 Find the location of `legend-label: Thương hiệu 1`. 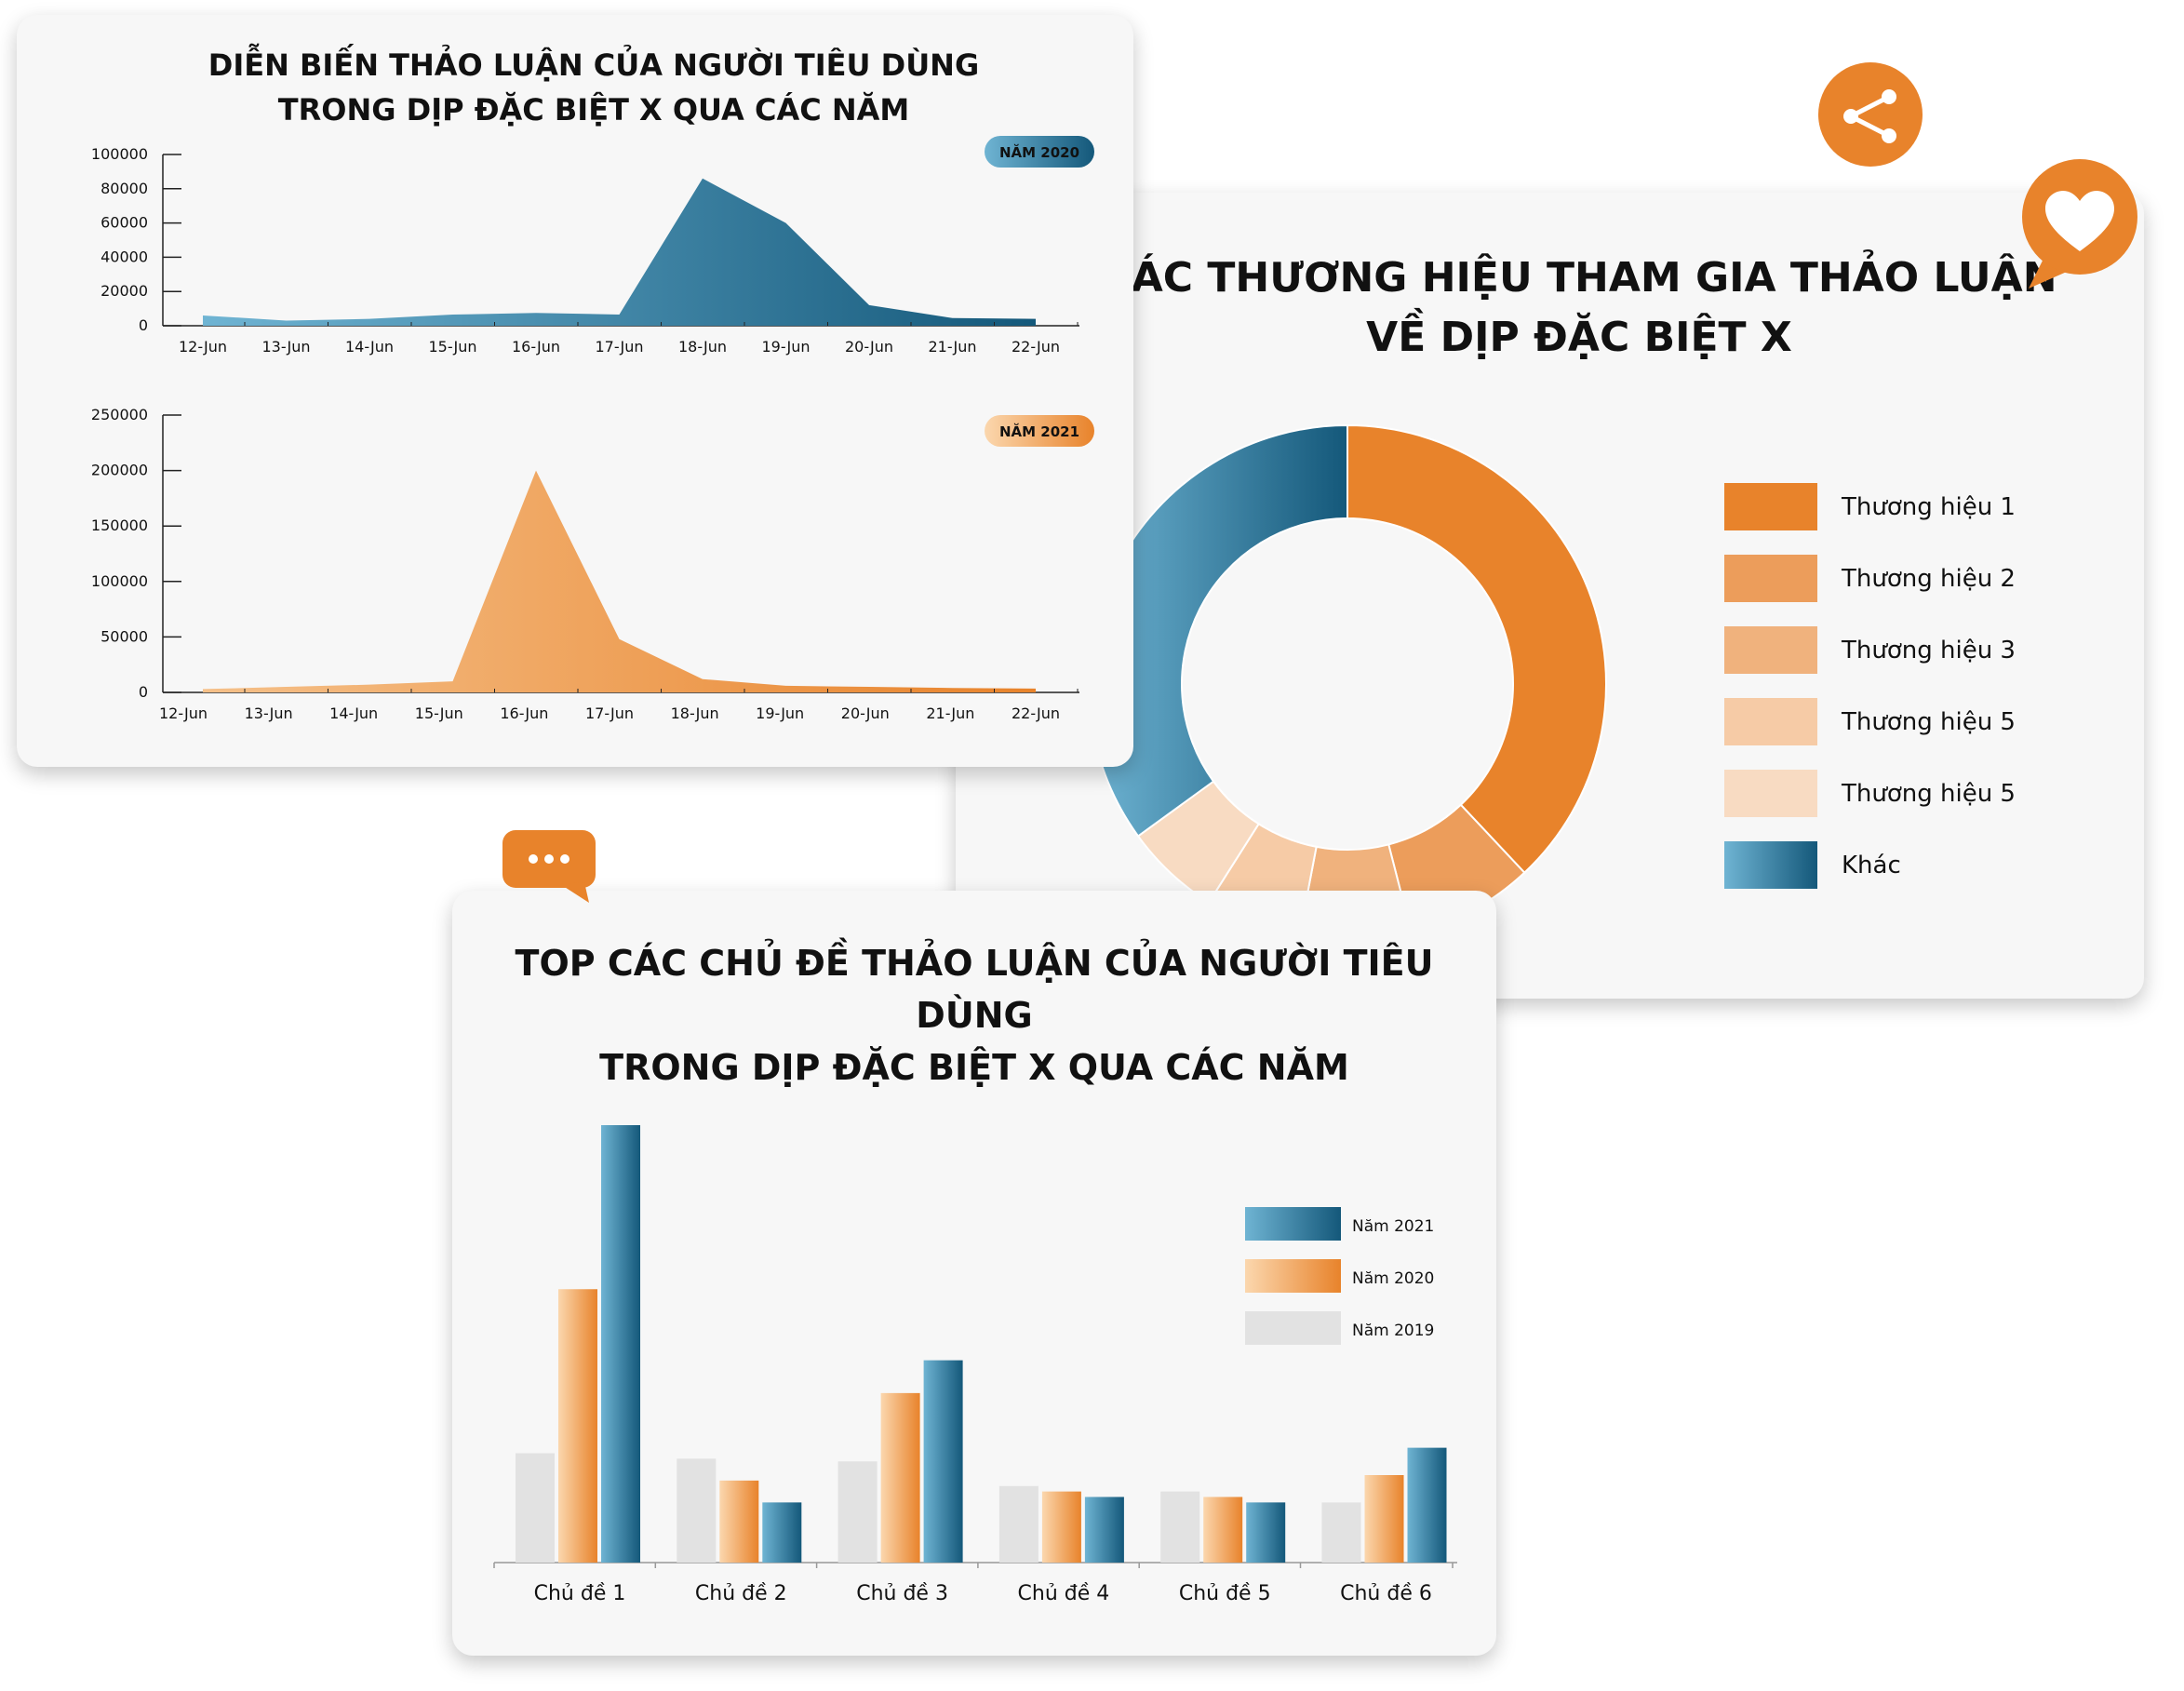

legend-label: Thương hiệu 1 is located at coordinates (1928, 507).